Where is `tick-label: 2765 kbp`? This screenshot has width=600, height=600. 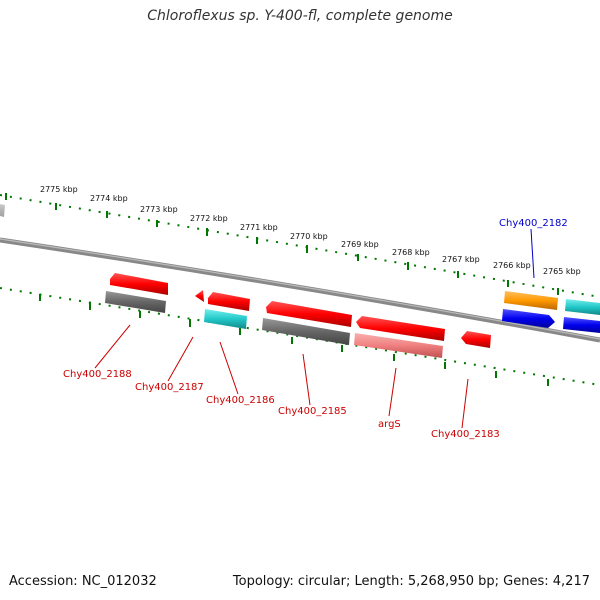
tick-label: 2765 kbp is located at coordinates (562, 271).